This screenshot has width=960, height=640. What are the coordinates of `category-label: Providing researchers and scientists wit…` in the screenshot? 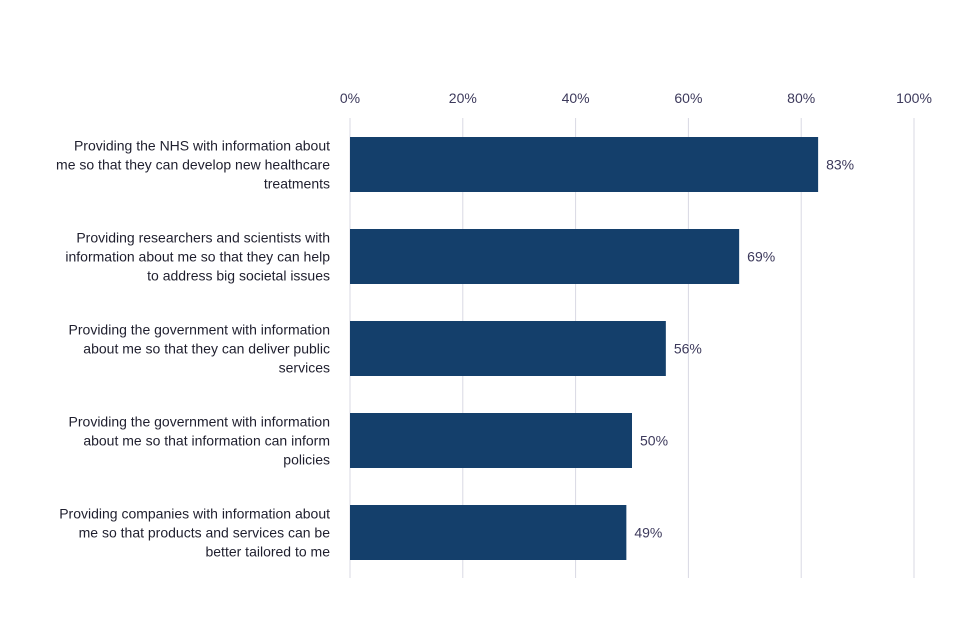 It's located at (203, 238).